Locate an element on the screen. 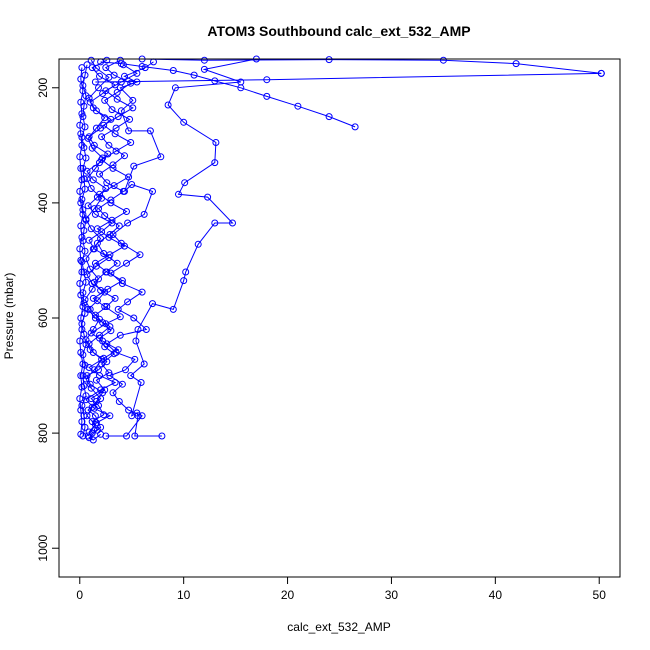  chart-title: ATOM3 Southbound calc_ext_532_AMP is located at coordinates (338, 31).